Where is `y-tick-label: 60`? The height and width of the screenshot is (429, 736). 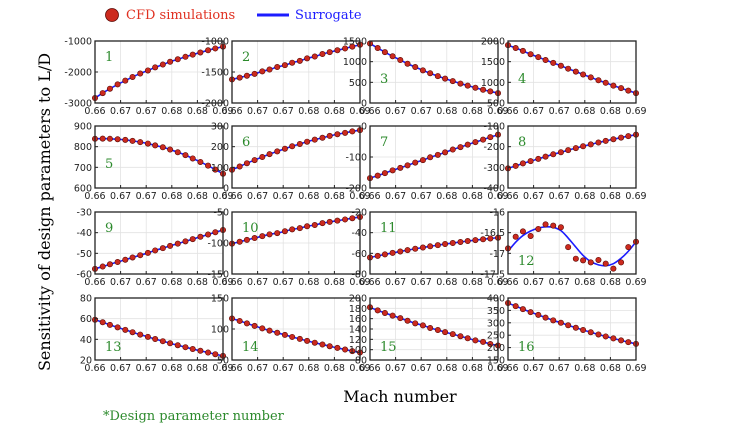
y-tick-label: 60 is located at coordinates (86, 319).